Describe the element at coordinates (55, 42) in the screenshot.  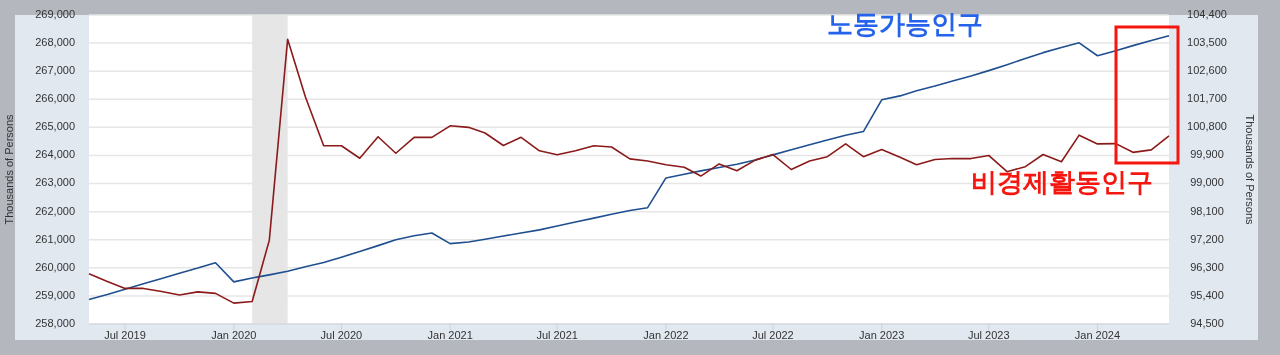
I see `y-tick-label: 268,000` at that location.